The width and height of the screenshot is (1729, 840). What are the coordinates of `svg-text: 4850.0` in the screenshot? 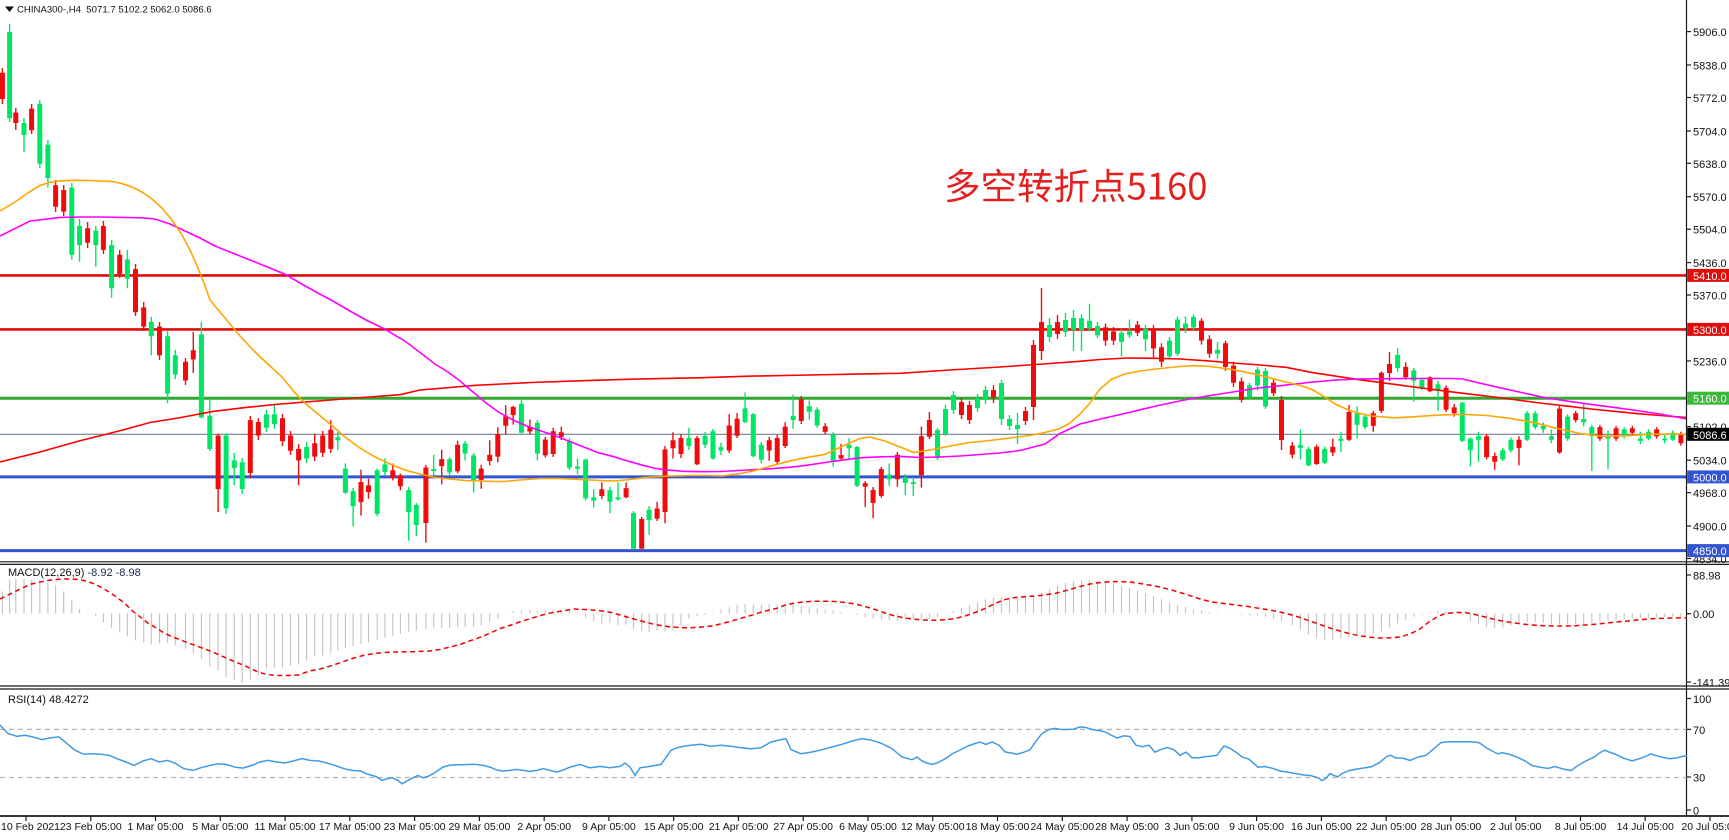 It's located at (1710, 552).